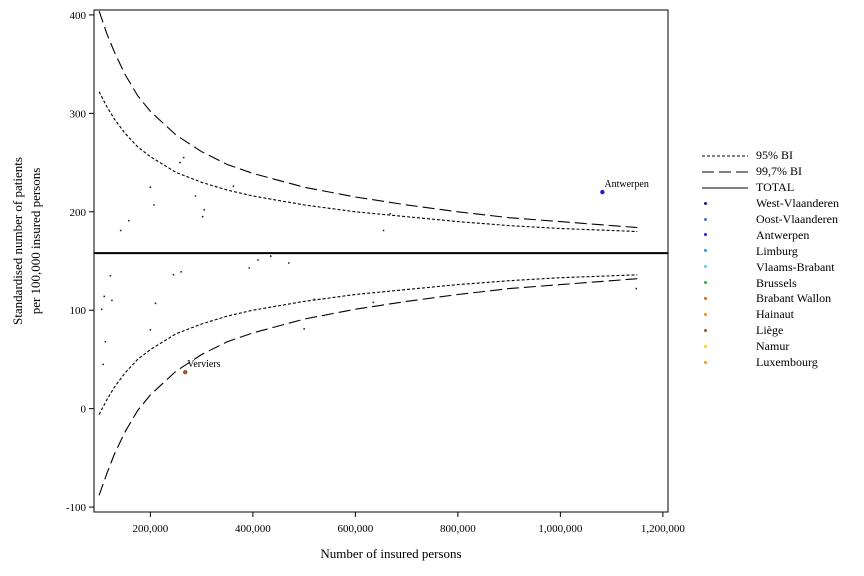  I want to click on y-tick-label: 400, so click(78, 16).